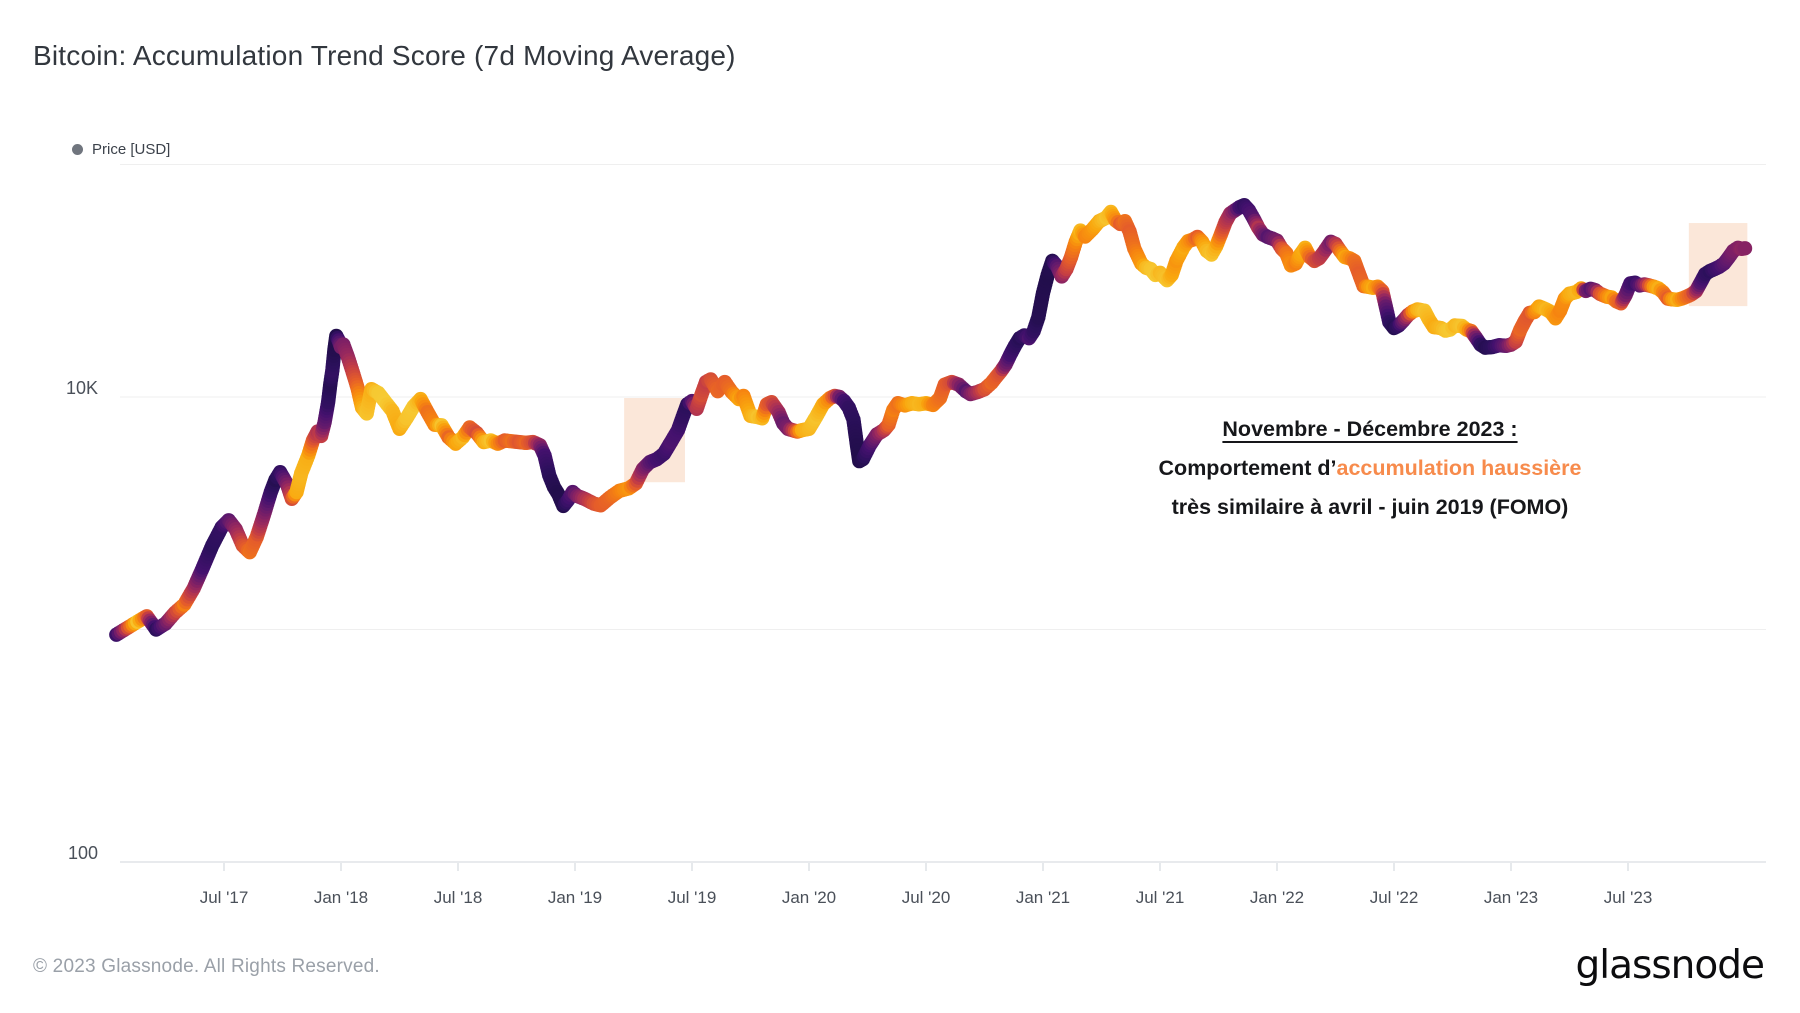 The width and height of the screenshot is (1800, 1013). I want to click on svg-text: 100, so click(83, 853).